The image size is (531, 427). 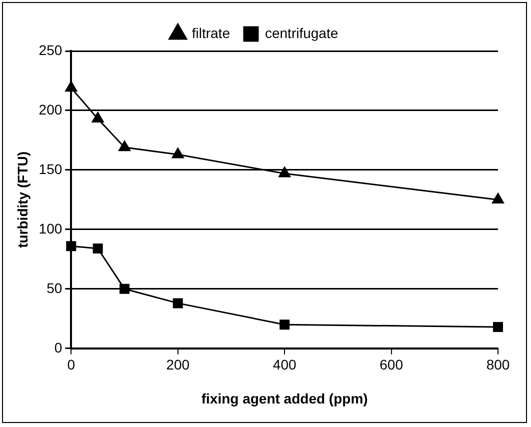 What do you see at coordinates (71, 364) in the screenshot?
I see `x-tick-label: 0` at bounding box center [71, 364].